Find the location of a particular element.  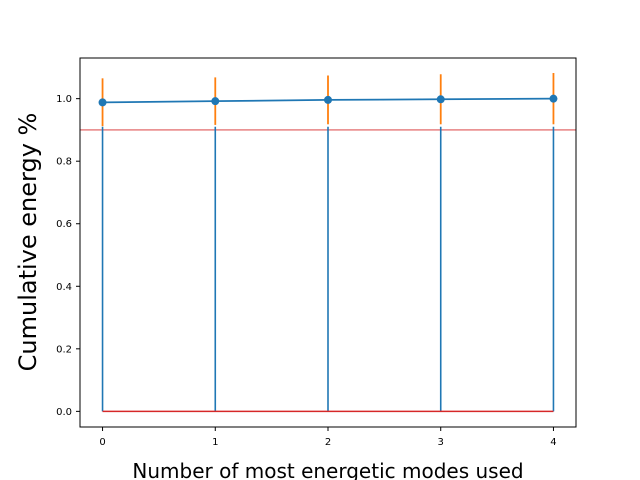

x-axis-label: Number of most energetic modes used is located at coordinates (327, 469).